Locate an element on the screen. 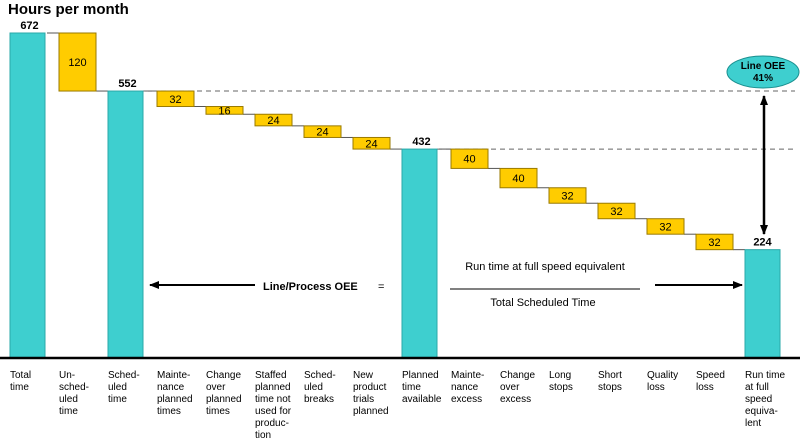 This screenshot has height=446, width=800. category-label-12: Short stops is located at coordinates (610, 381).